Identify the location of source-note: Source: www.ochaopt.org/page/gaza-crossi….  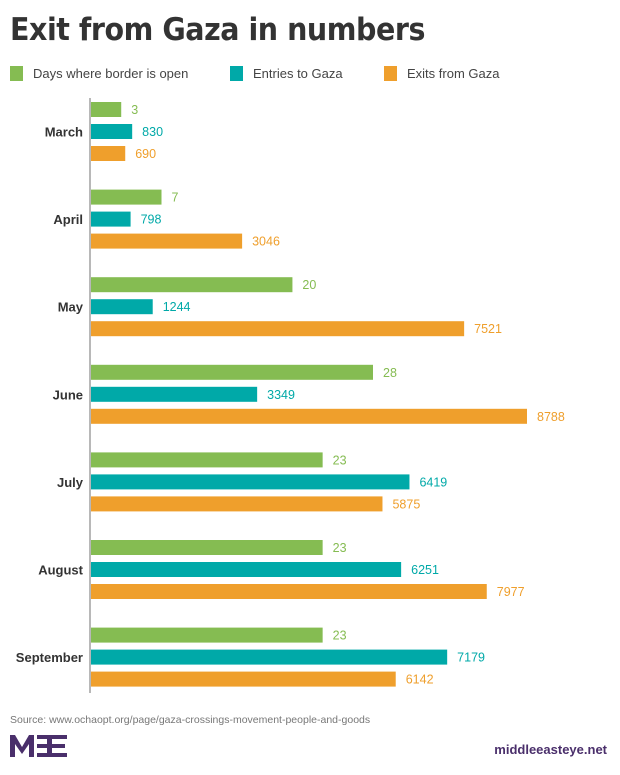
(190, 720).